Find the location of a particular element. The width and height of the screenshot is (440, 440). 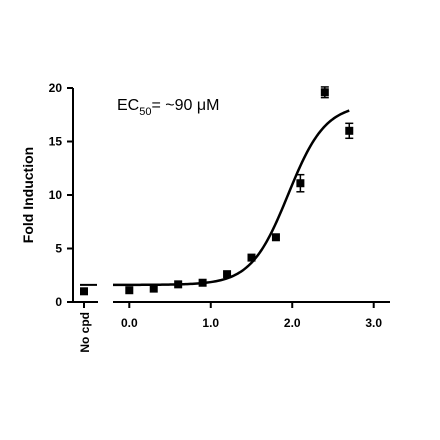

control-axis: No cpd is located at coordinates (85, 327).